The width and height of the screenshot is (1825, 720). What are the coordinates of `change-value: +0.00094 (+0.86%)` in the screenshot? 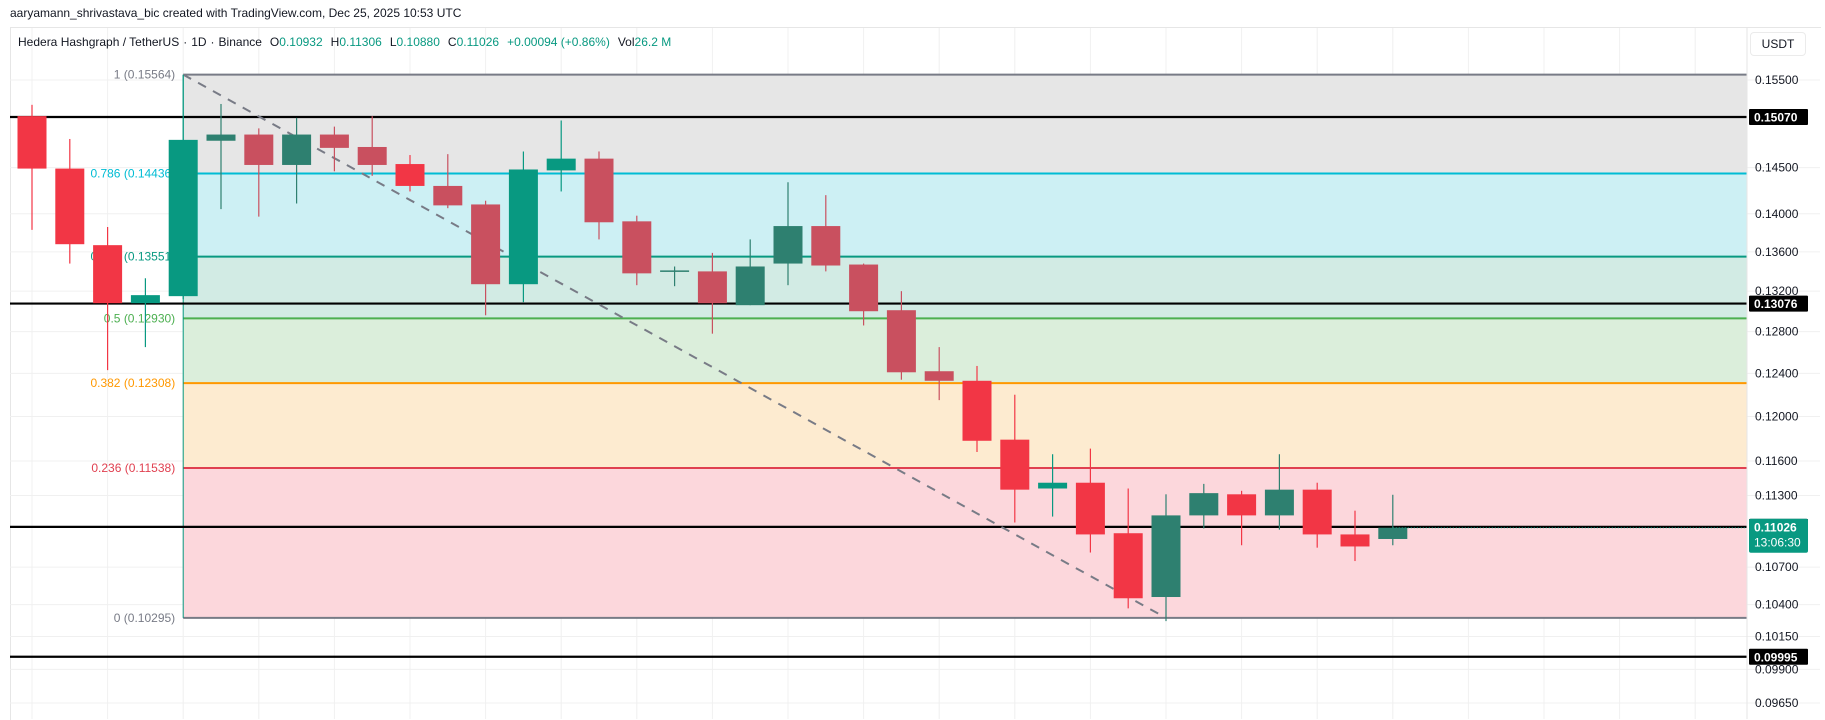 It's located at (558, 42).